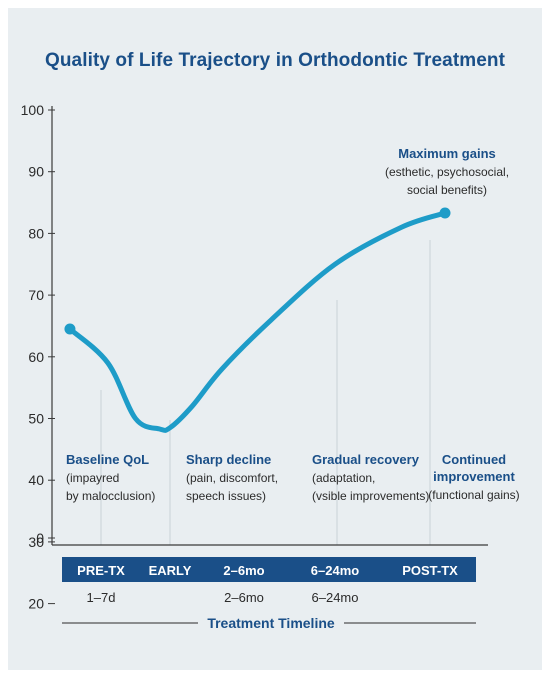 This screenshot has width=550, height=678. I want to click on y-tick-label: 30, so click(36, 542).